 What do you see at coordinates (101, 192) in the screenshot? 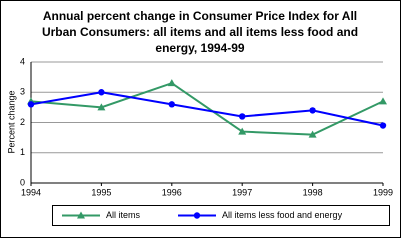
I see `x-tick-label: 1995` at bounding box center [101, 192].